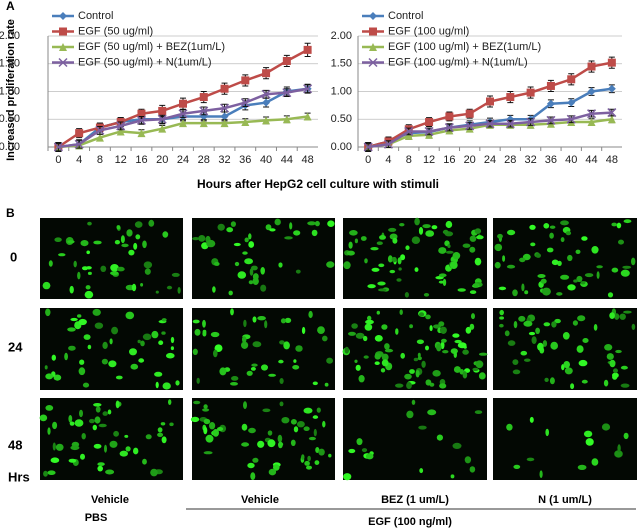 This screenshot has height=529, width=637. I want to click on legend-label: EGF (100 ug/ml) + BEZ(1um/L), so click(464, 47).